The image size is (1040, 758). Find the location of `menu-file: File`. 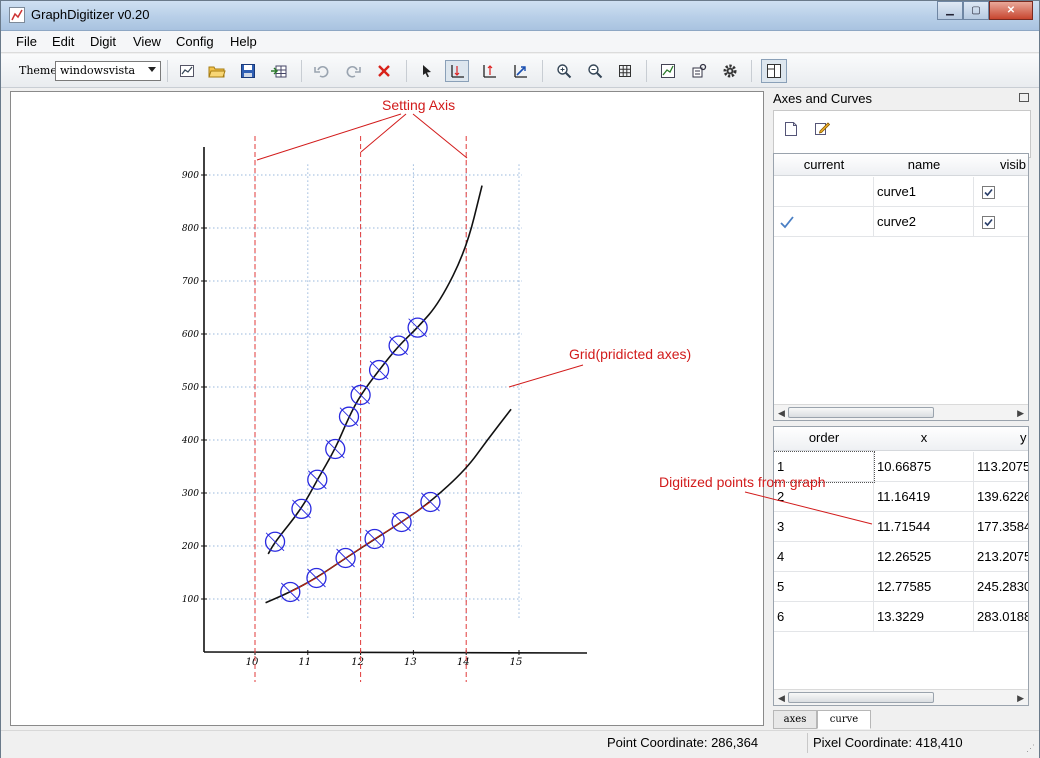

menu-file: File is located at coordinates (26, 41).